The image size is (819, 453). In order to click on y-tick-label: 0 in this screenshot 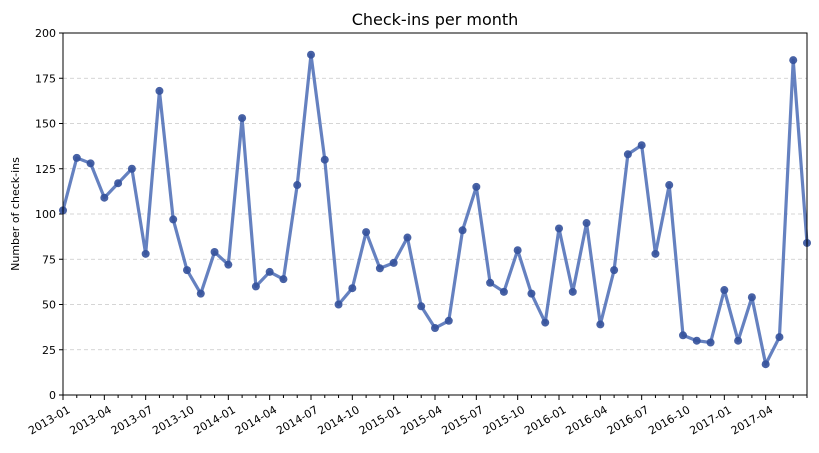, I will do `click(52, 395)`.